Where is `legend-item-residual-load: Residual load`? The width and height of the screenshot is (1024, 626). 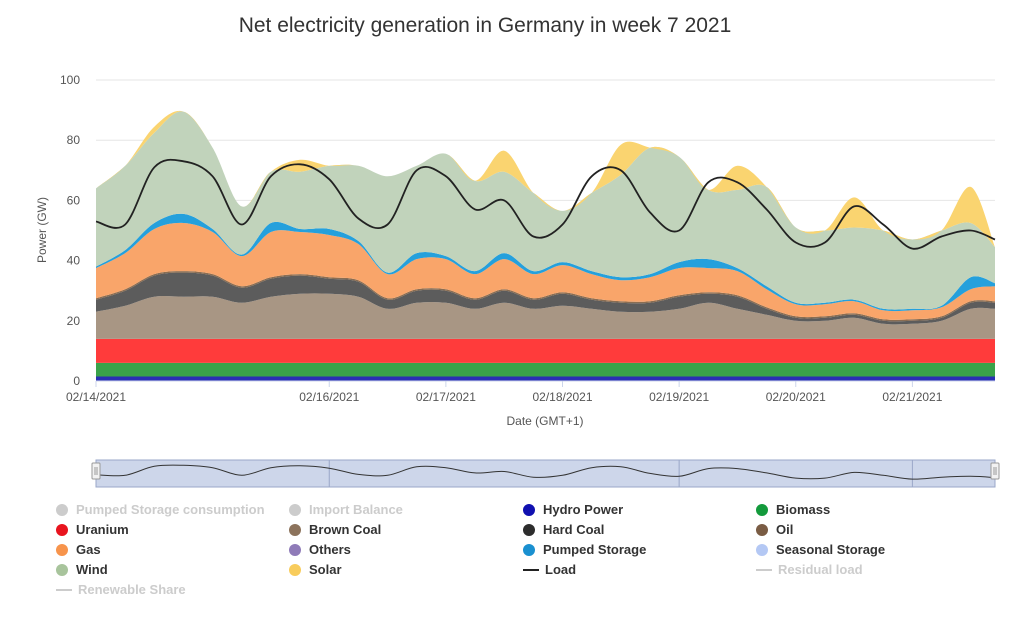
legend-item-residual-load: Residual load is located at coordinates (809, 569).